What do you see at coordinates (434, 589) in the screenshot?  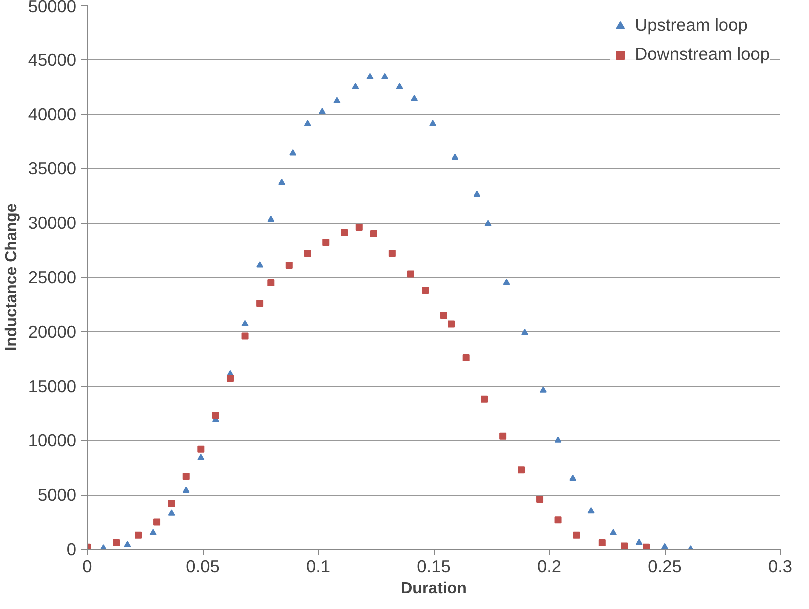 I see `x-axis-title: Duration` at bounding box center [434, 589].